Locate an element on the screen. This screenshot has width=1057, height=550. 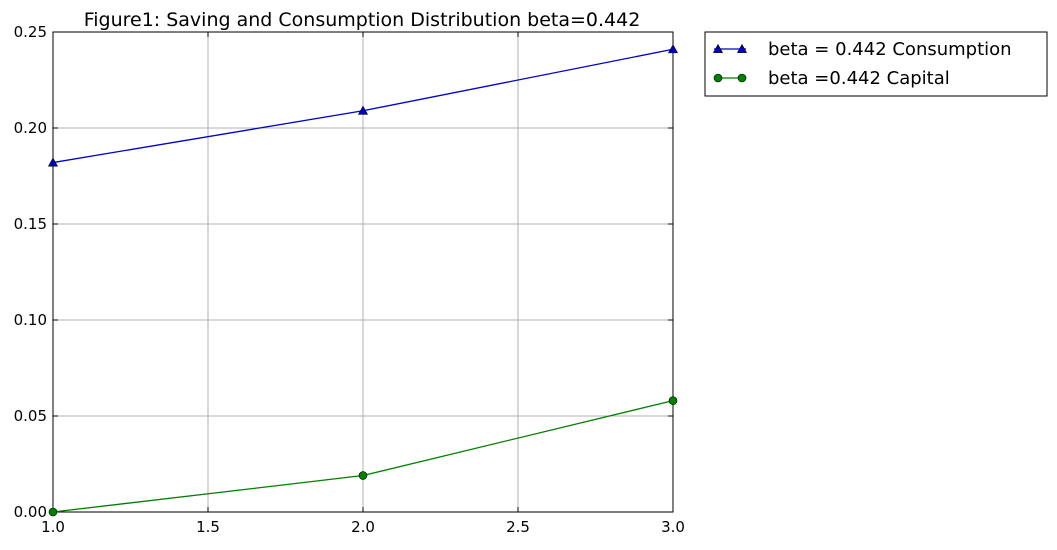
x-tick-label: 2.5 is located at coordinates (518, 527).